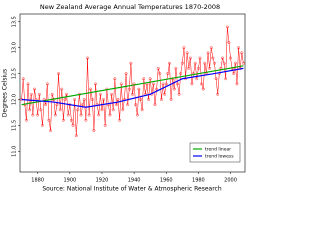 The image size is (320, 240). Describe the element at coordinates (15, 125) in the screenshot. I see `y-tick-label: 11.5` at that location.